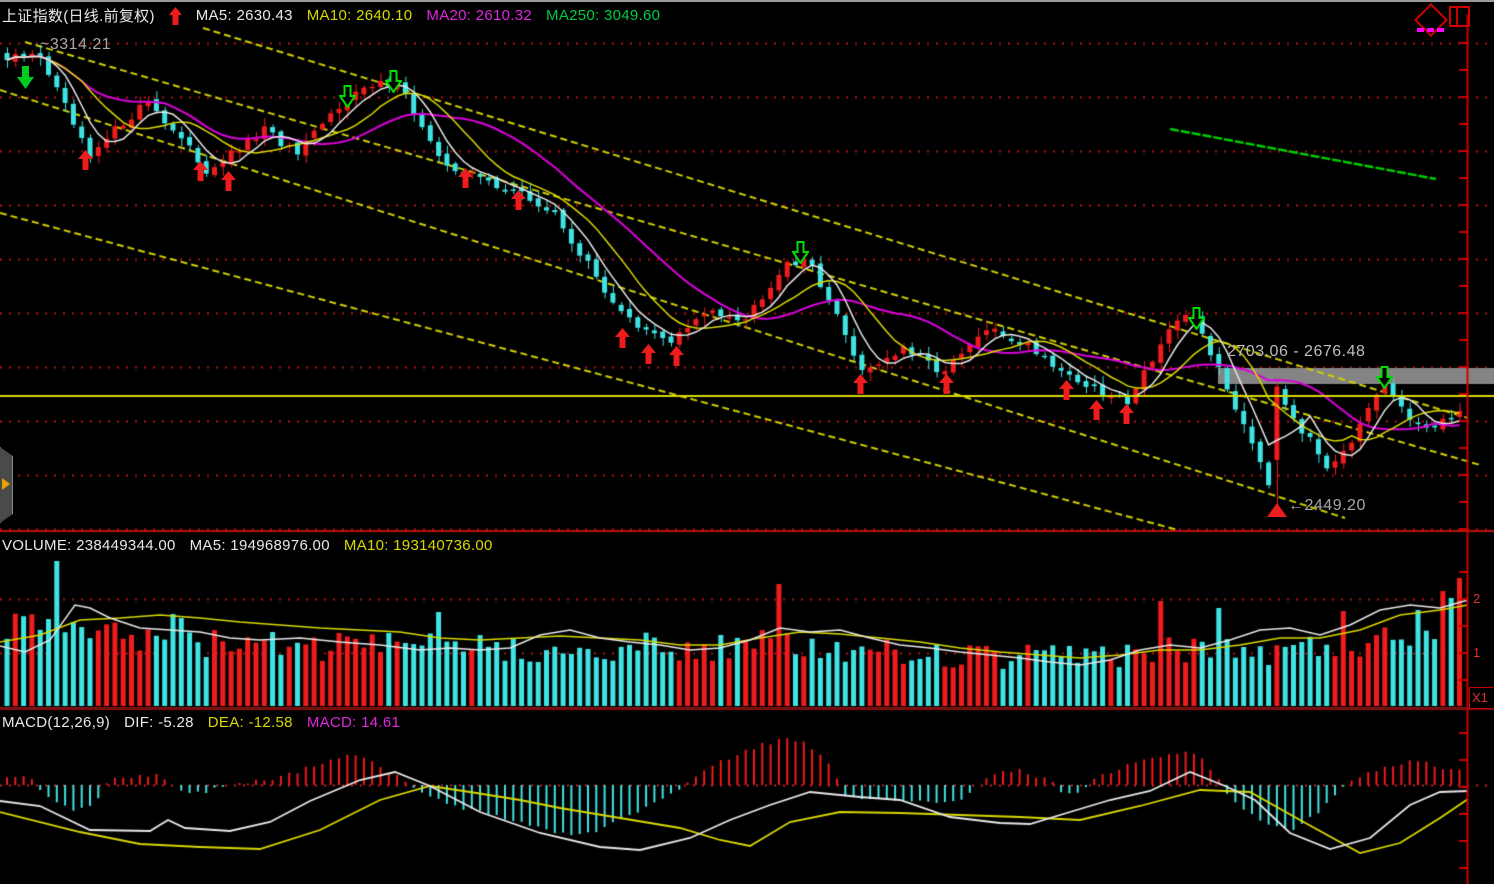  Describe the element at coordinates (1477, 652) in the screenshot. I see `volume-axis-label-1: 1` at that location.